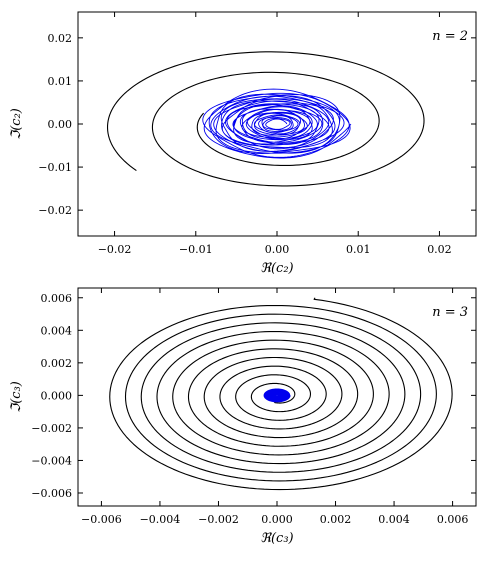 The image size is (491, 565). I want to click on x-tick-label: −0.006, so click(101, 519).